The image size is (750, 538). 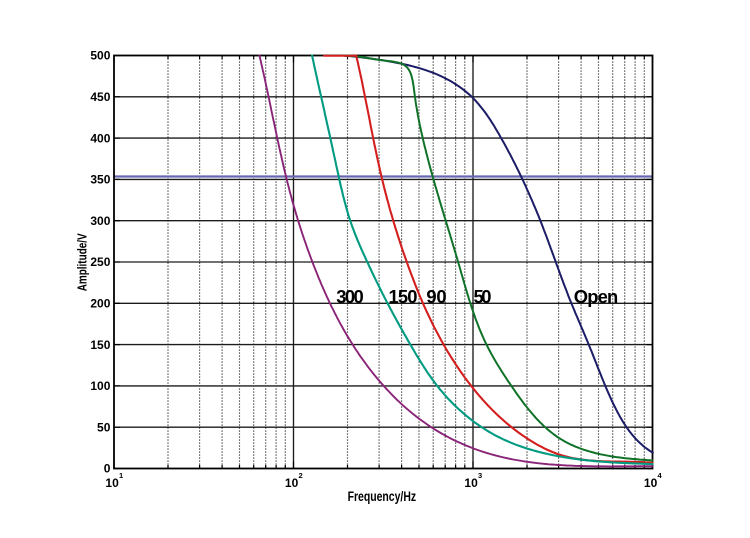 I want to click on svg-text: 450, so click(x=100, y=97).